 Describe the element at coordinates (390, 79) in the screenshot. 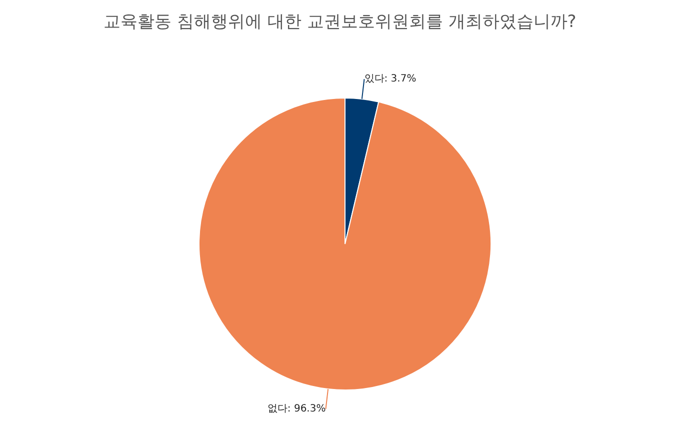

I see `slice-label: 있다: 3.7%` at that location.